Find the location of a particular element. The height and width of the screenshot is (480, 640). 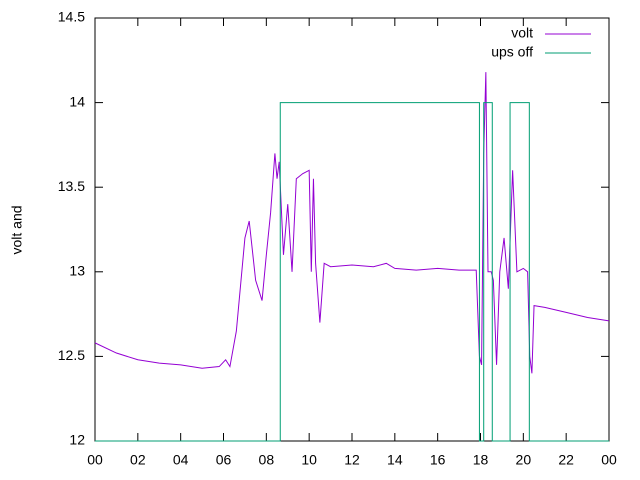

x-tick-label: 12 is located at coordinates (352, 460).